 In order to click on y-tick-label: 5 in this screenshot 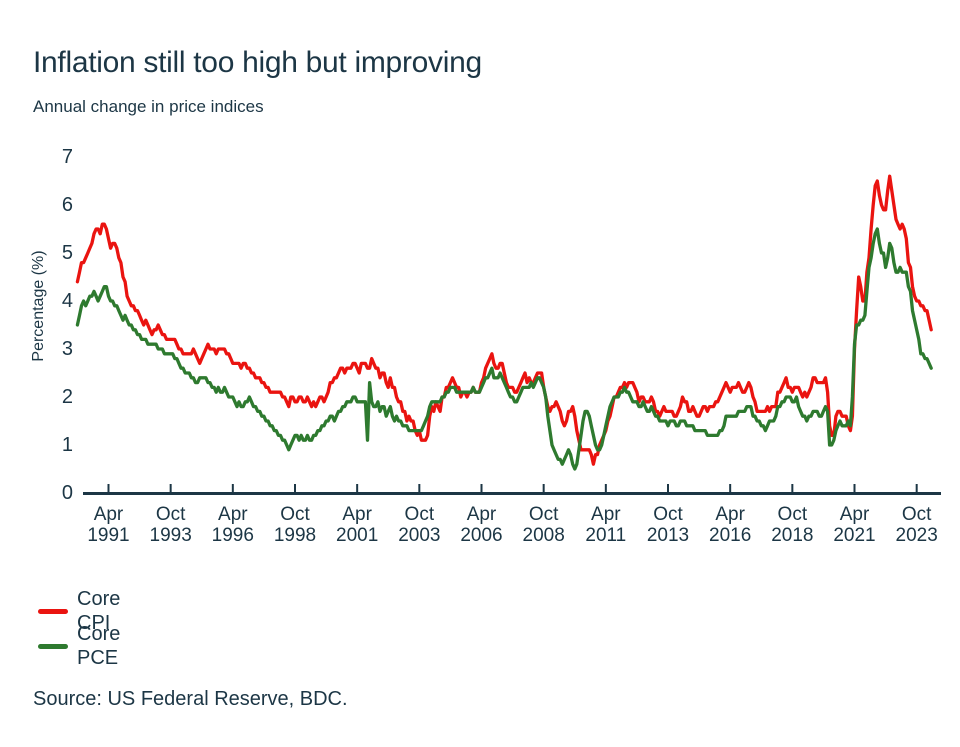, I will do `click(67, 253)`.